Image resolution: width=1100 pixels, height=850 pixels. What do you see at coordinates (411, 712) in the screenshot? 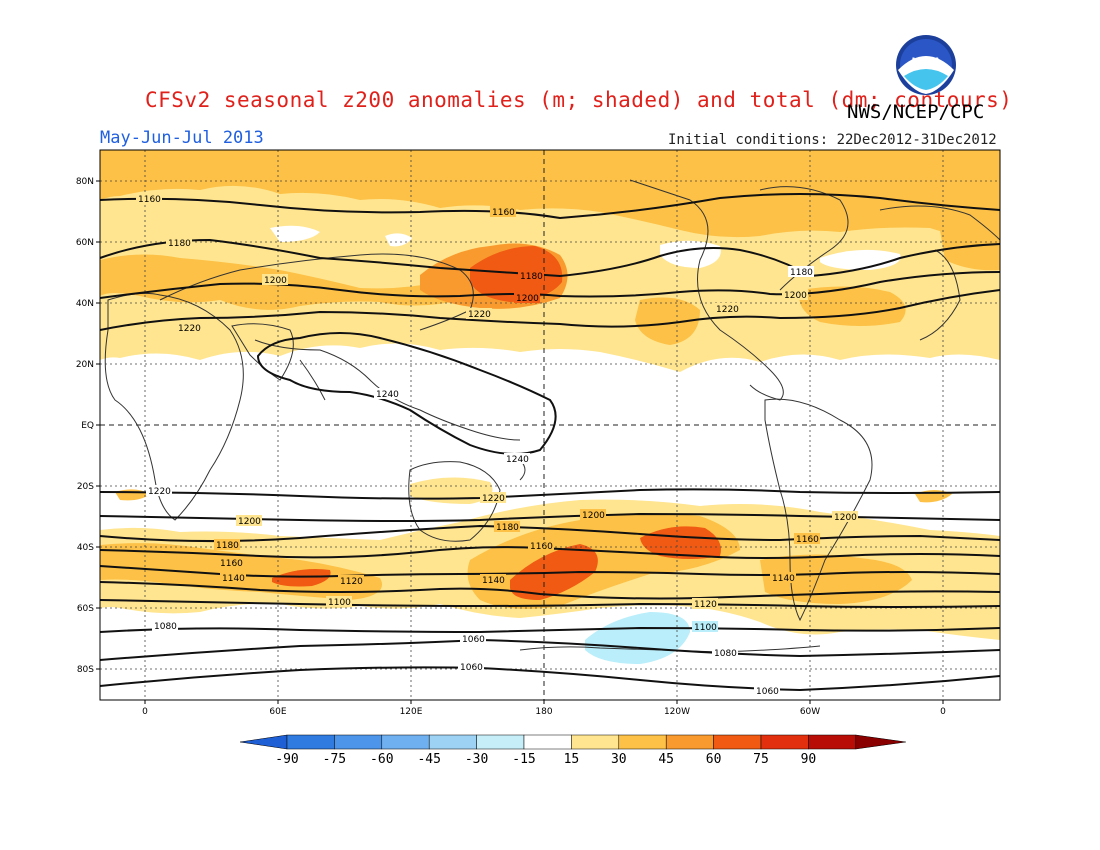
I see `lon-label: 120E` at bounding box center [411, 712].